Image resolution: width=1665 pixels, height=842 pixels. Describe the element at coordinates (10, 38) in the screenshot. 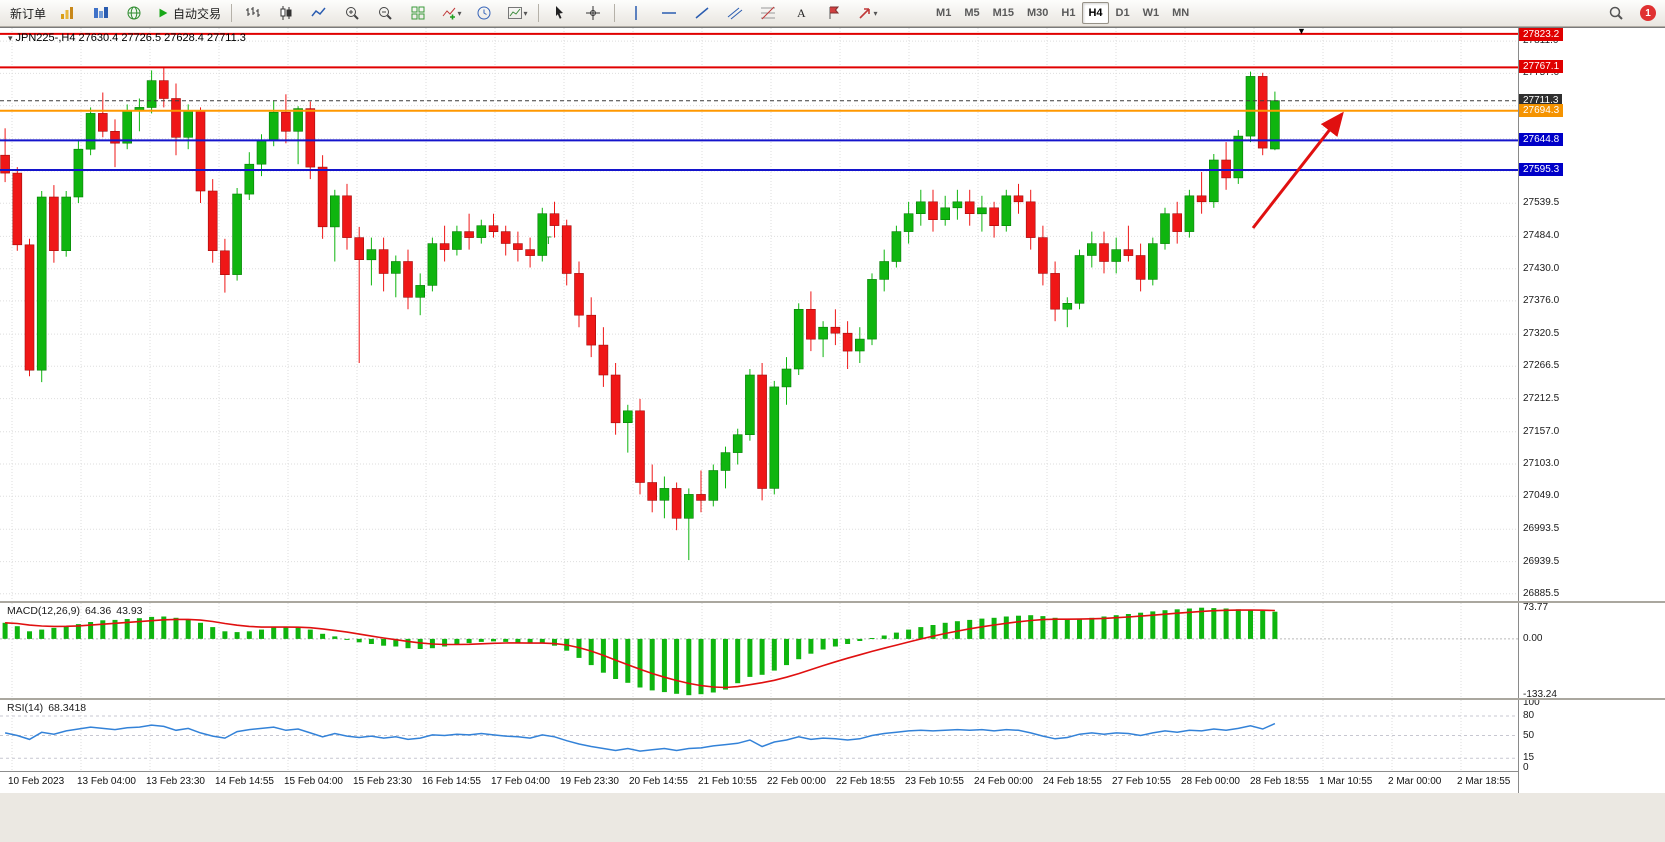

I see `chart-menu-icon: ▾` at that location.